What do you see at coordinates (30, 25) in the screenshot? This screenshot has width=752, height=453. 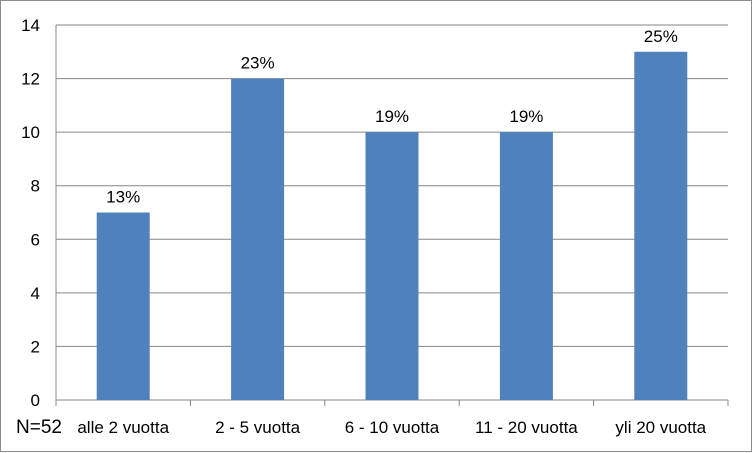 I see `y-tick-label: 14` at bounding box center [30, 25].